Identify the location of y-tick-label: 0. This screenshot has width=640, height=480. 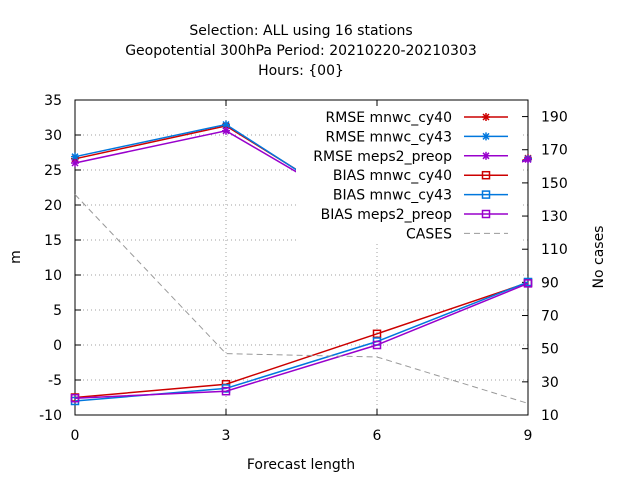
(57, 346).